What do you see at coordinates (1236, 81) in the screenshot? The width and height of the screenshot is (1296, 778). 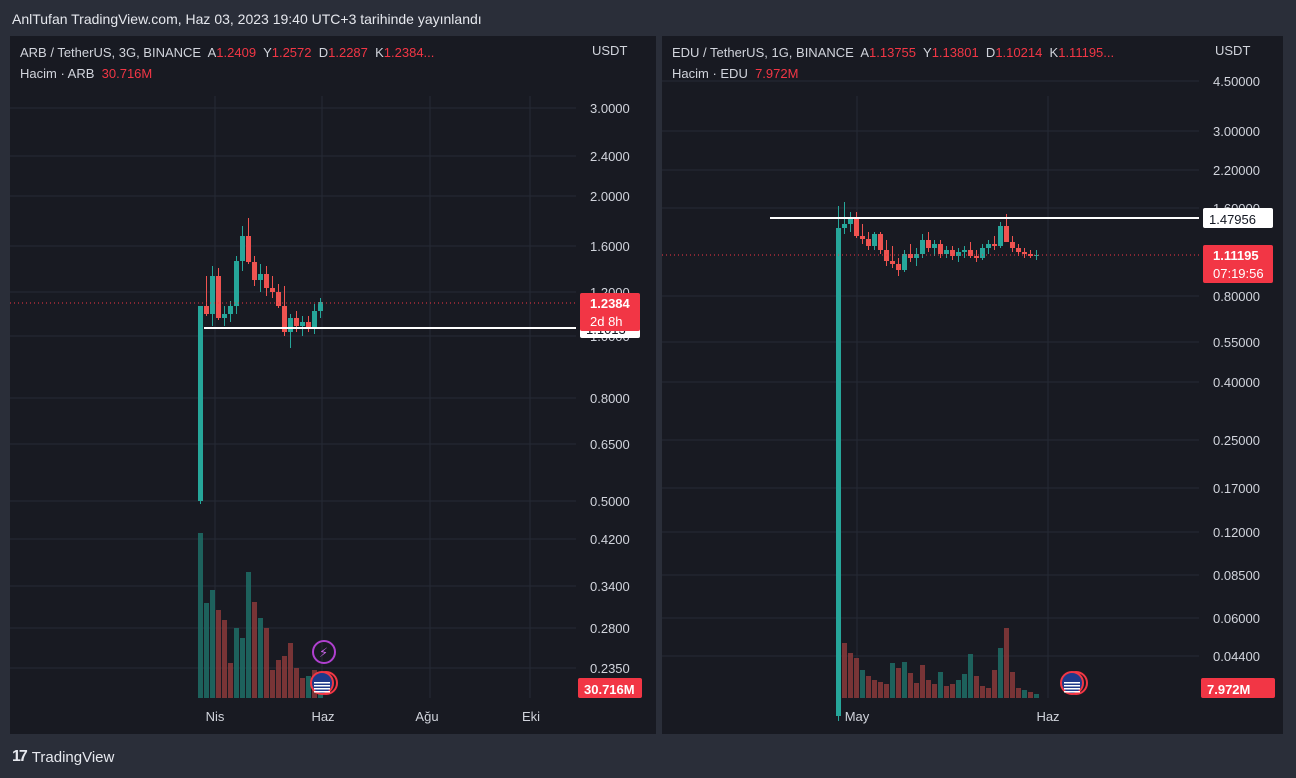 I see `price-axis-label: 4.50000` at bounding box center [1236, 81].